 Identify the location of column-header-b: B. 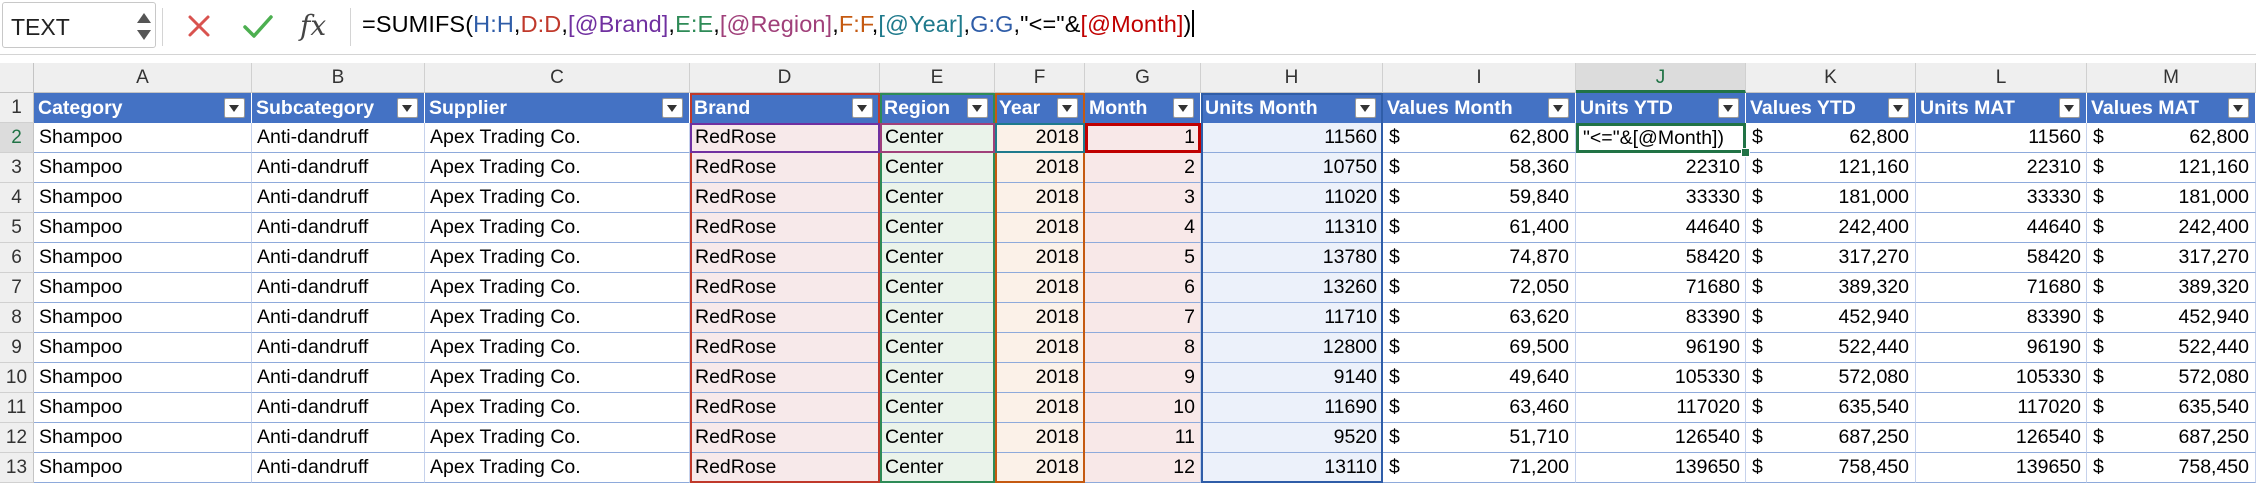
(338, 78).